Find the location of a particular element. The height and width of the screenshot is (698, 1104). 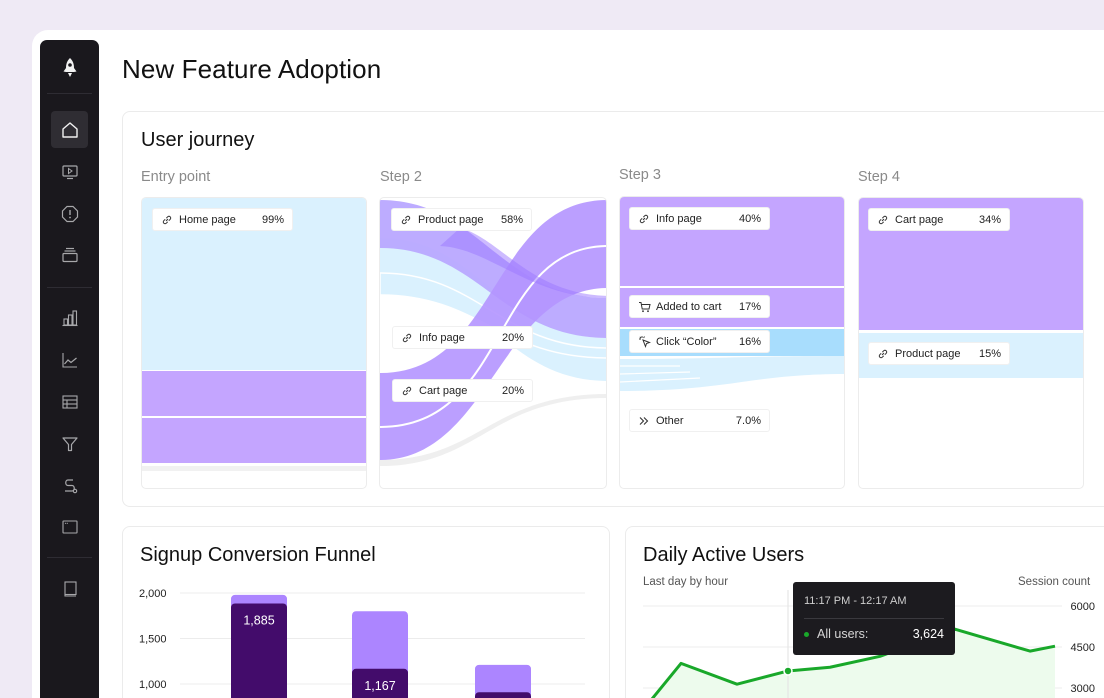

click-icon is located at coordinates (644, 342).